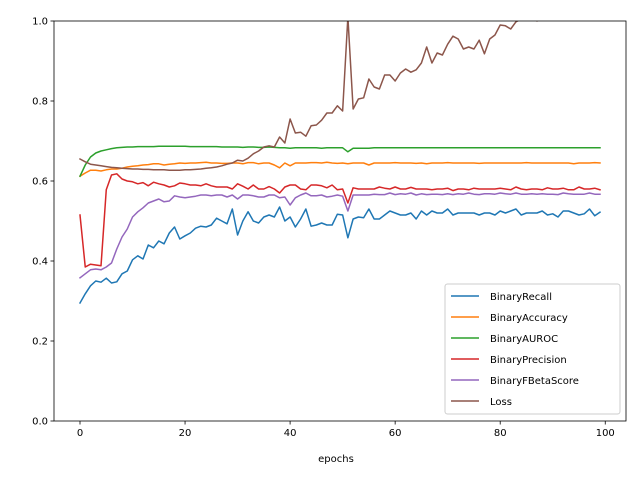 Image resolution: width=640 pixels, height=480 pixels. What do you see at coordinates (605, 433) in the screenshot?
I see `x-tick-label: 100` at bounding box center [605, 433].